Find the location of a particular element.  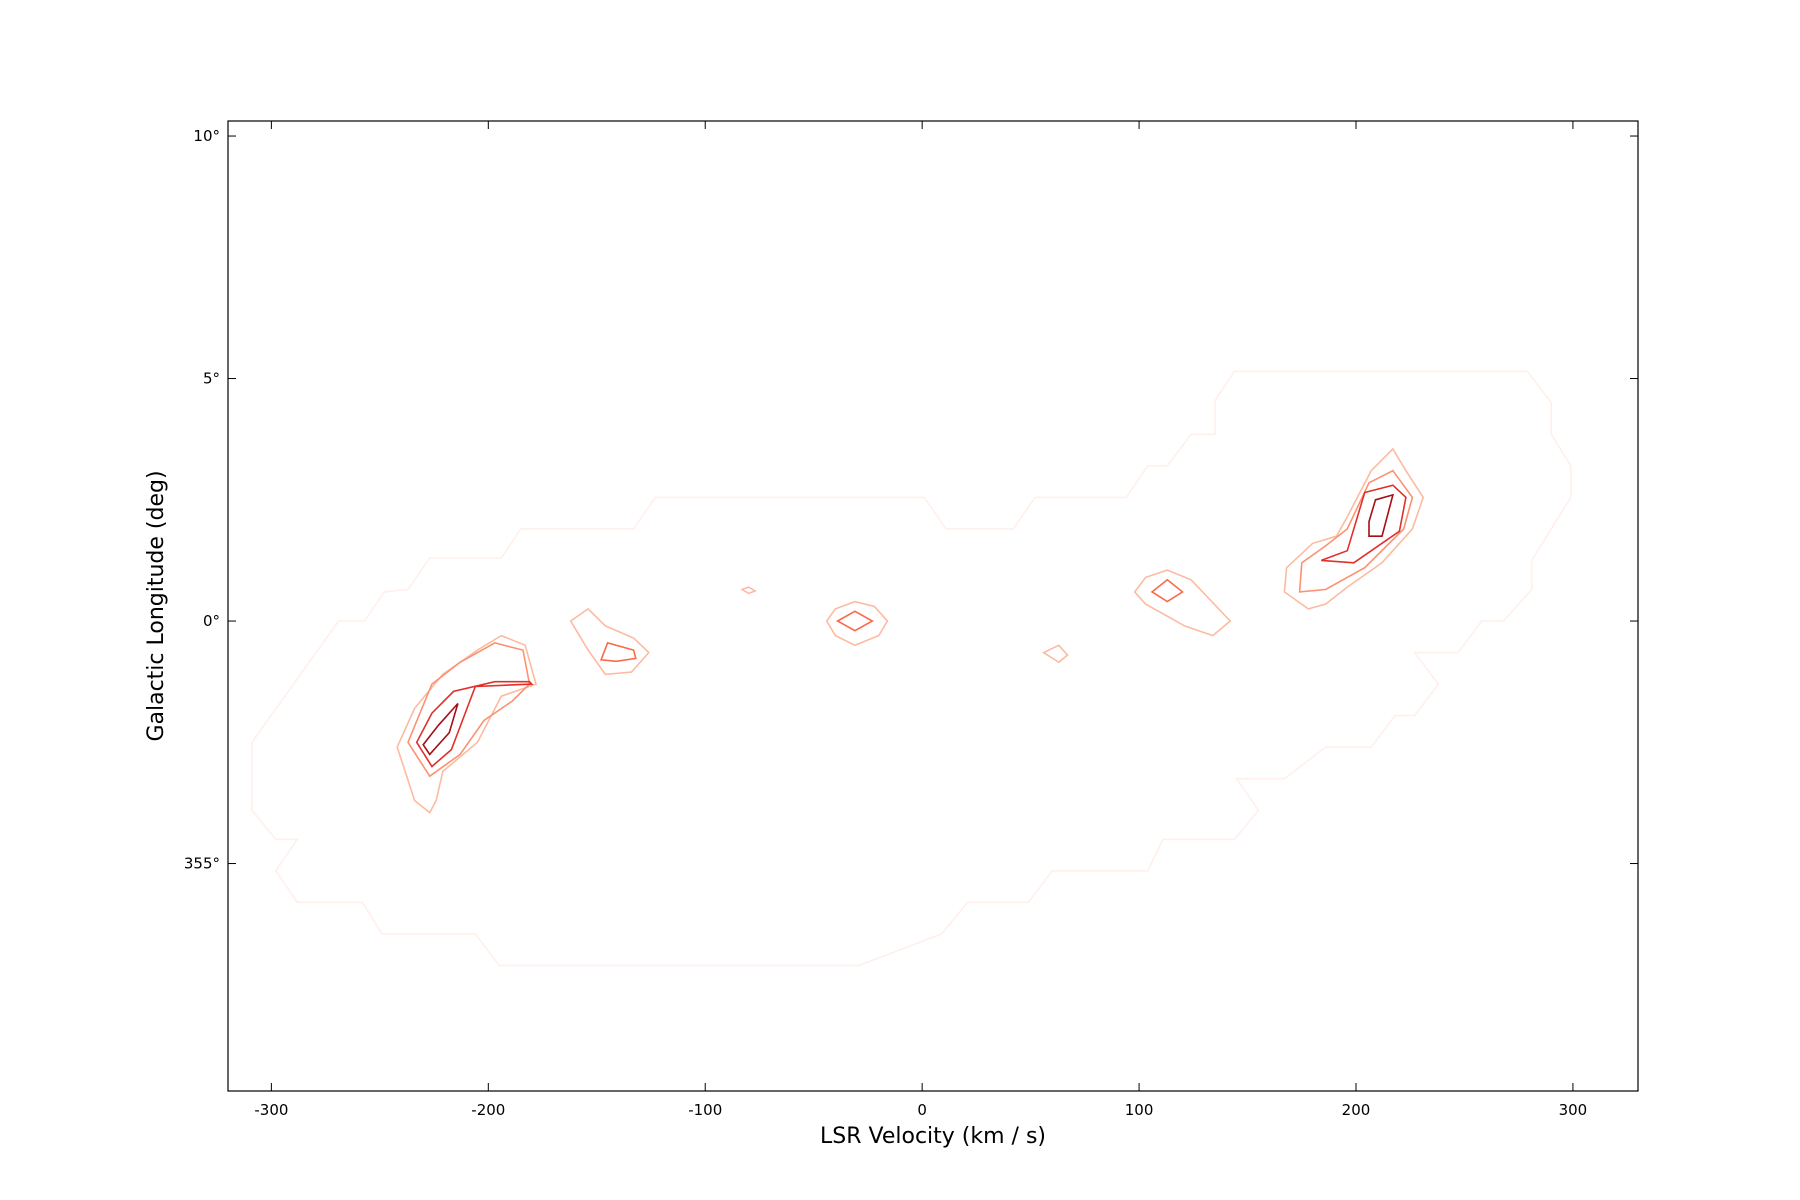

x-tick-label: 0 is located at coordinates (922, 1110).